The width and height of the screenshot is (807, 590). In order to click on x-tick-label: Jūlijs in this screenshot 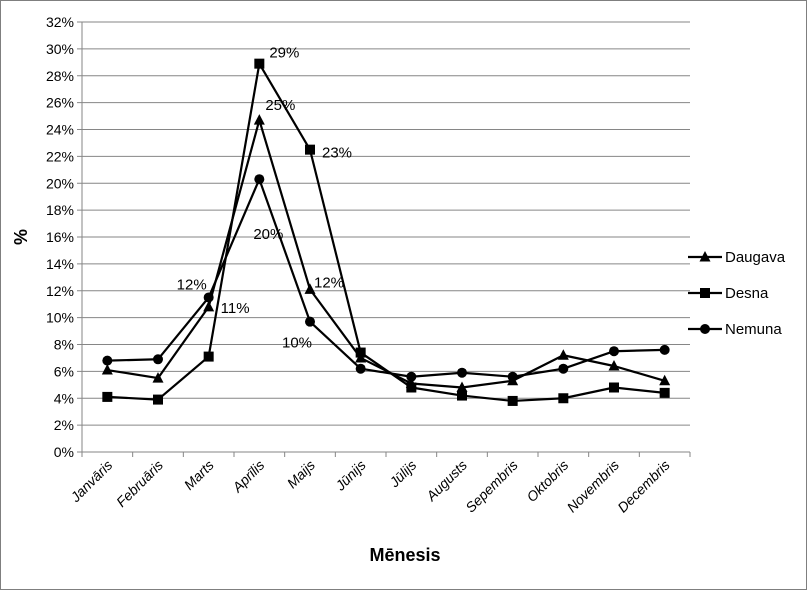, I will do `click(402, 474)`.